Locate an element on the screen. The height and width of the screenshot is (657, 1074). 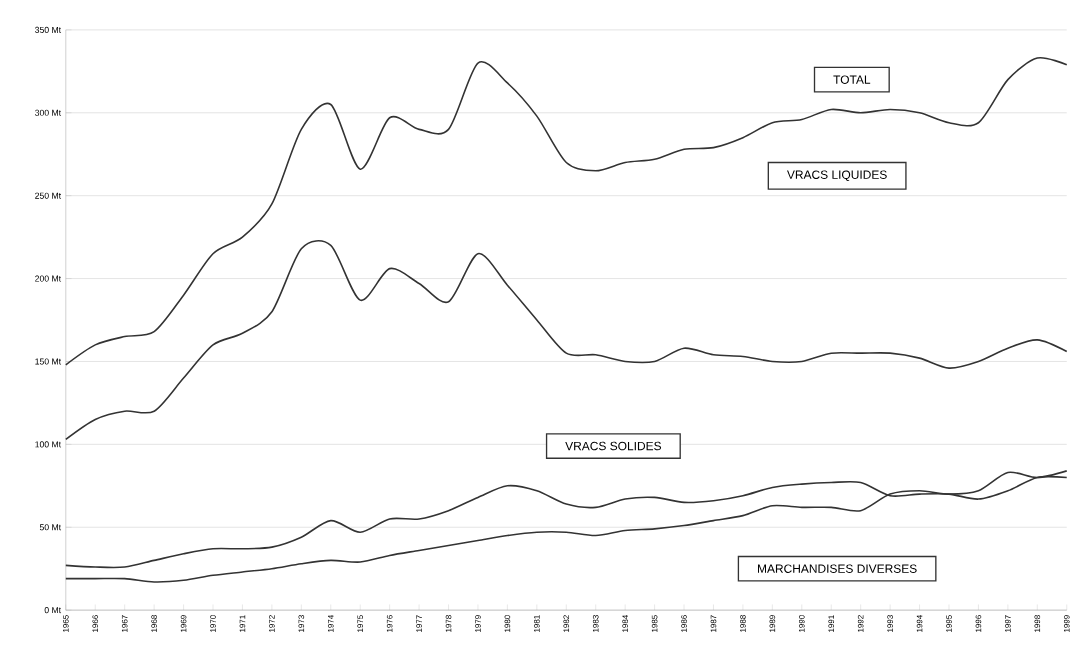
y-tick-label: 300 Mt is located at coordinates (48, 112).